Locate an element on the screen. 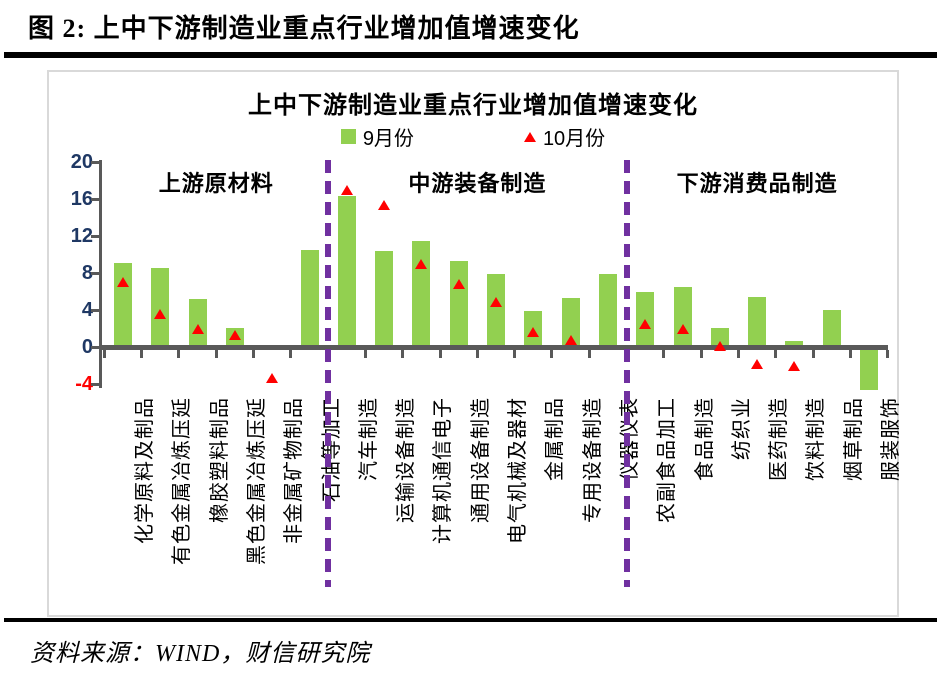 The width and height of the screenshot is (941, 675). marker-金属制品 is located at coordinates (533, 332).